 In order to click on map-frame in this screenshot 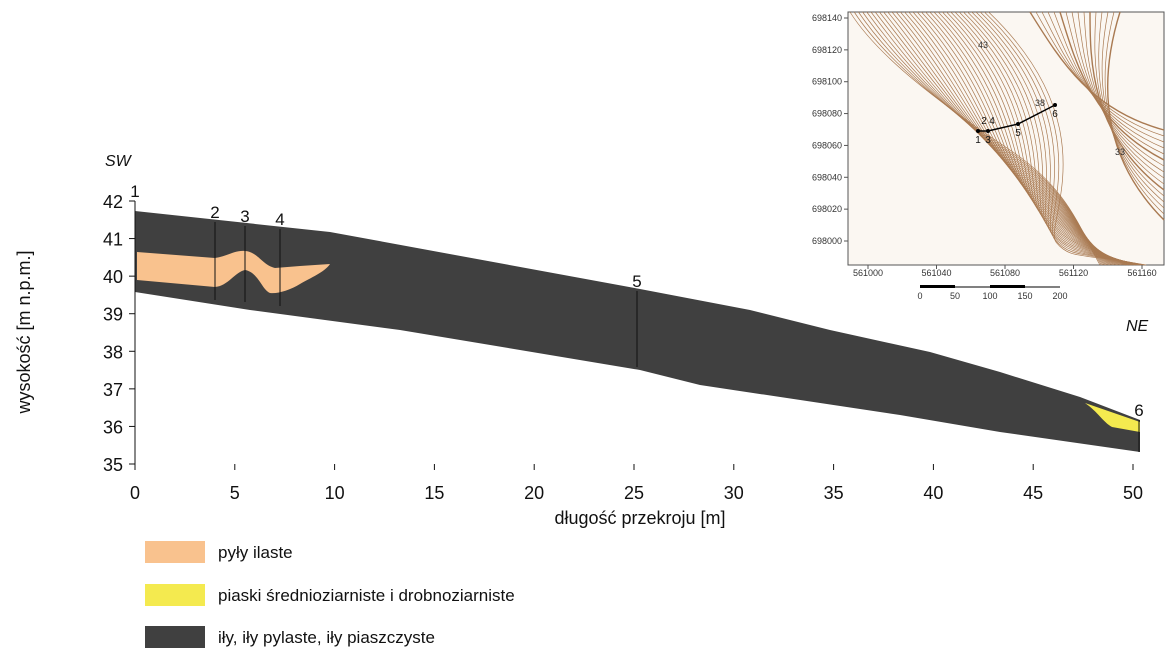, I will do `click(1006, 138)`.